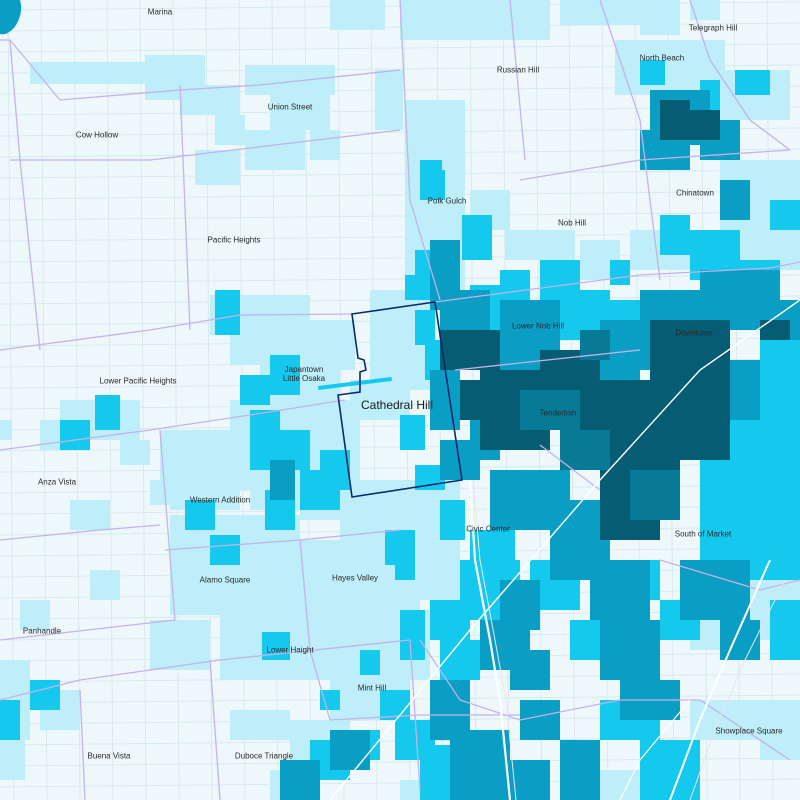 This screenshot has width=800, height=800. What do you see at coordinates (662, 58) in the screenshot?
I see `label-north-beach: North Beach` at bounding box center [662, 58].